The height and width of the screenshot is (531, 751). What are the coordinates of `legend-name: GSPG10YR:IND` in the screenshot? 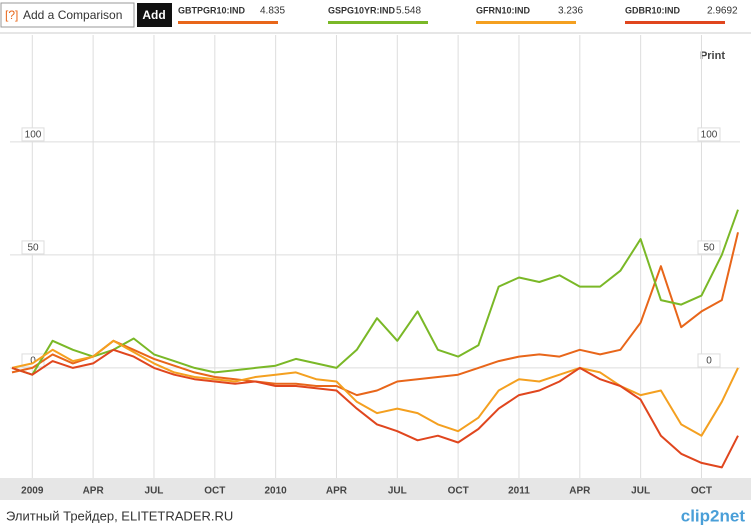 It's located at (362, 10).